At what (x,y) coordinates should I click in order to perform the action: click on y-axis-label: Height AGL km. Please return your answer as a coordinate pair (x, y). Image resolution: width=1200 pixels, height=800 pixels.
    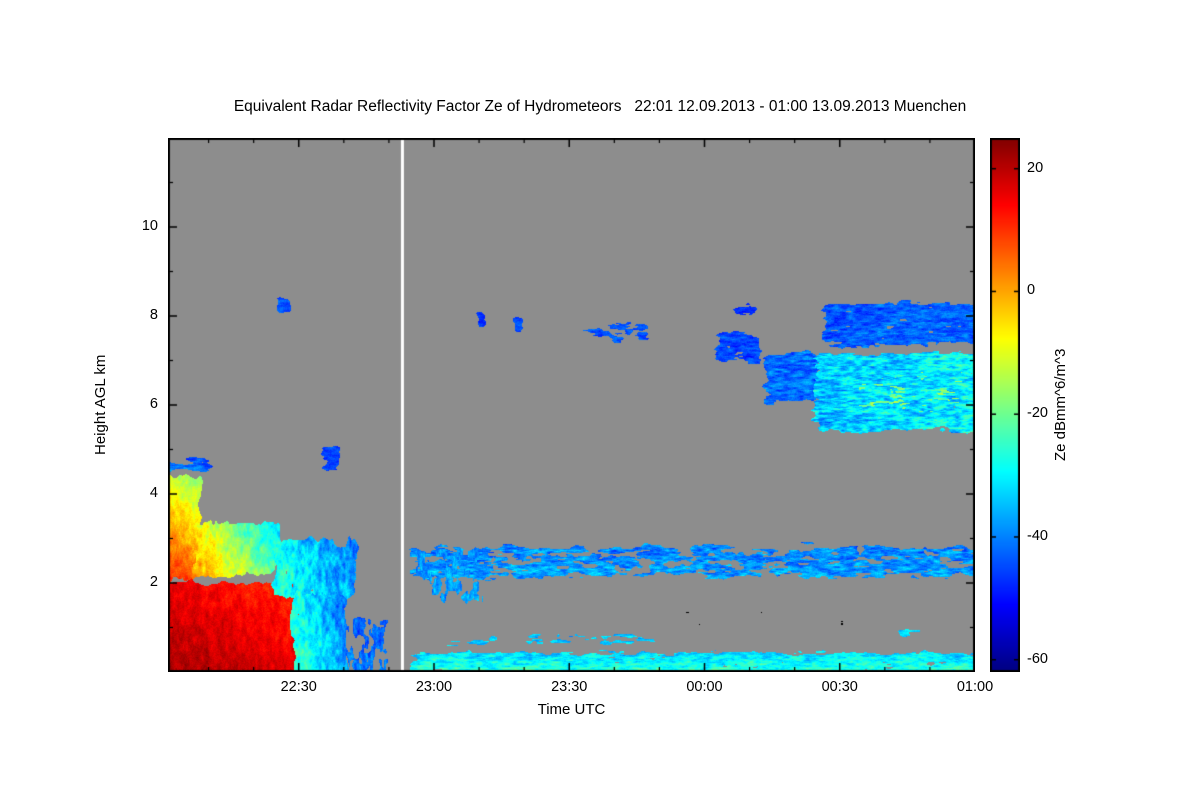
    Looking at the image, I should click on (100, 405).